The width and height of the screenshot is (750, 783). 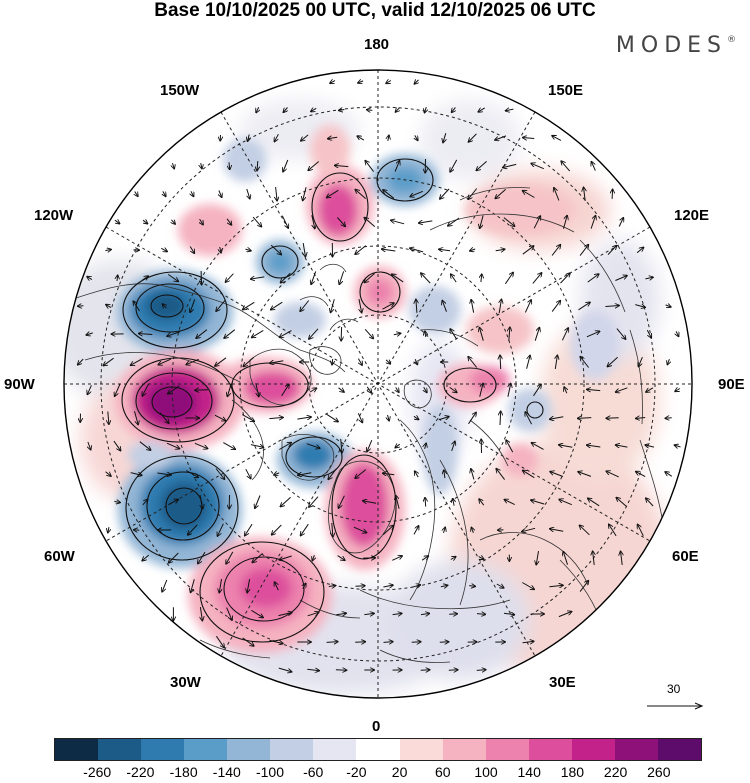 What do you see at coordinates (566, 90) in the screenshot?
I see `lon-label-150e: 150E` at bounding box center [566, 90].